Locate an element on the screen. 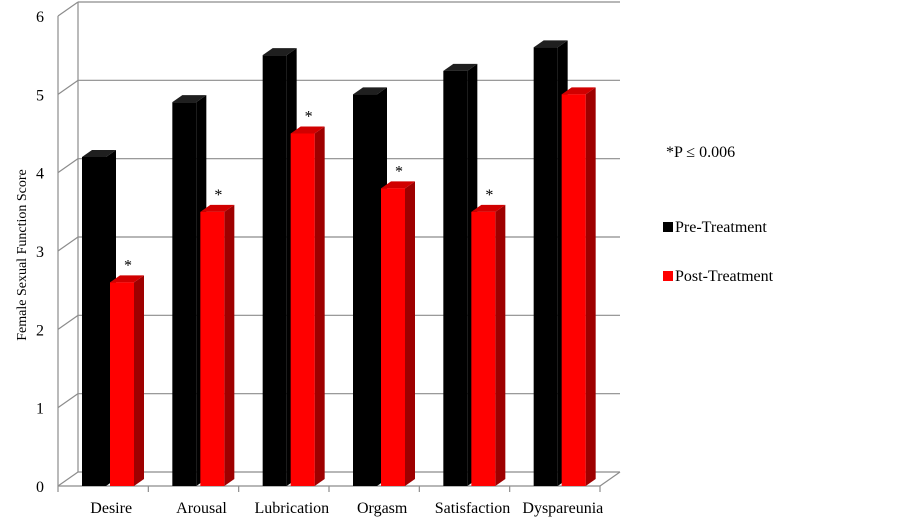 The width and height of the screenshot is (903, 518). bar-post-treatment-satisfaction is located at coordinates (488, 345).